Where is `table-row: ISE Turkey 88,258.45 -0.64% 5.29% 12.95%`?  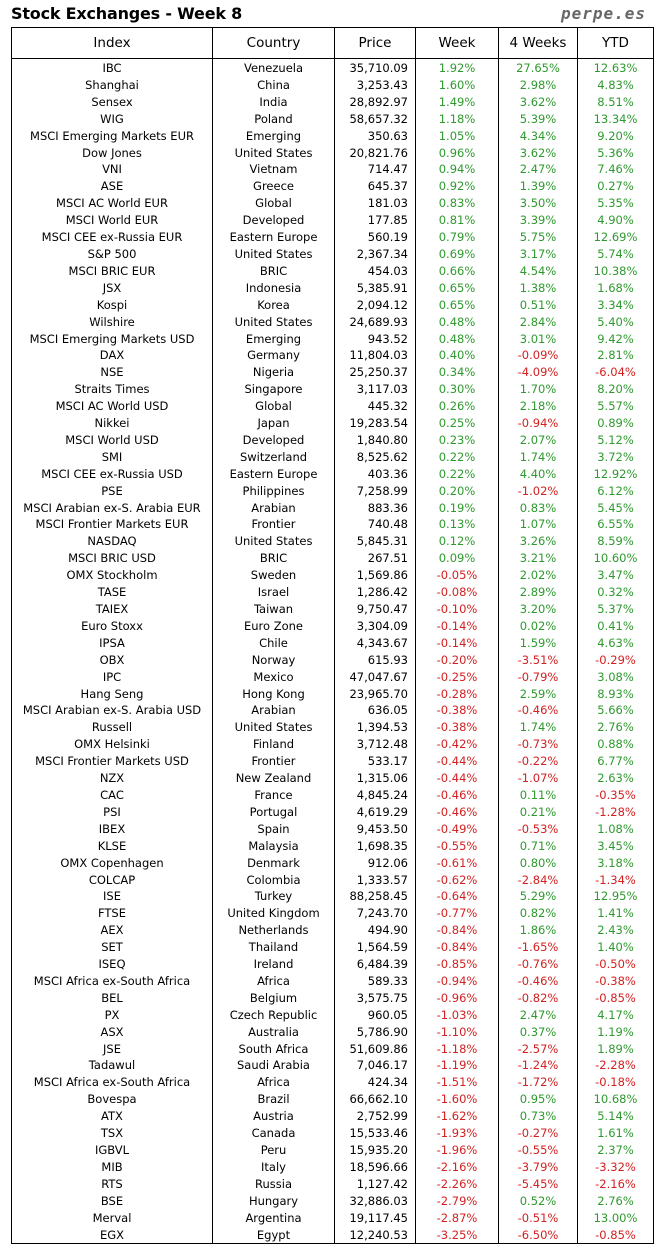 table-row: ISE Turkey 88,258.45 -0.64% 5.29% 12.95% is located at coordinates (332, 897).